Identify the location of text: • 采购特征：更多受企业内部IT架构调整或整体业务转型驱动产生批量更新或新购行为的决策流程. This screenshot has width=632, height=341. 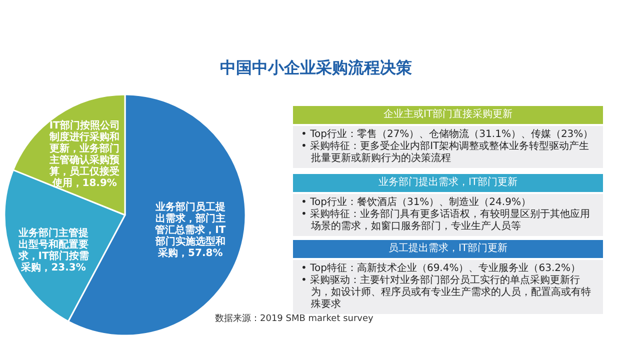
(445, 153).